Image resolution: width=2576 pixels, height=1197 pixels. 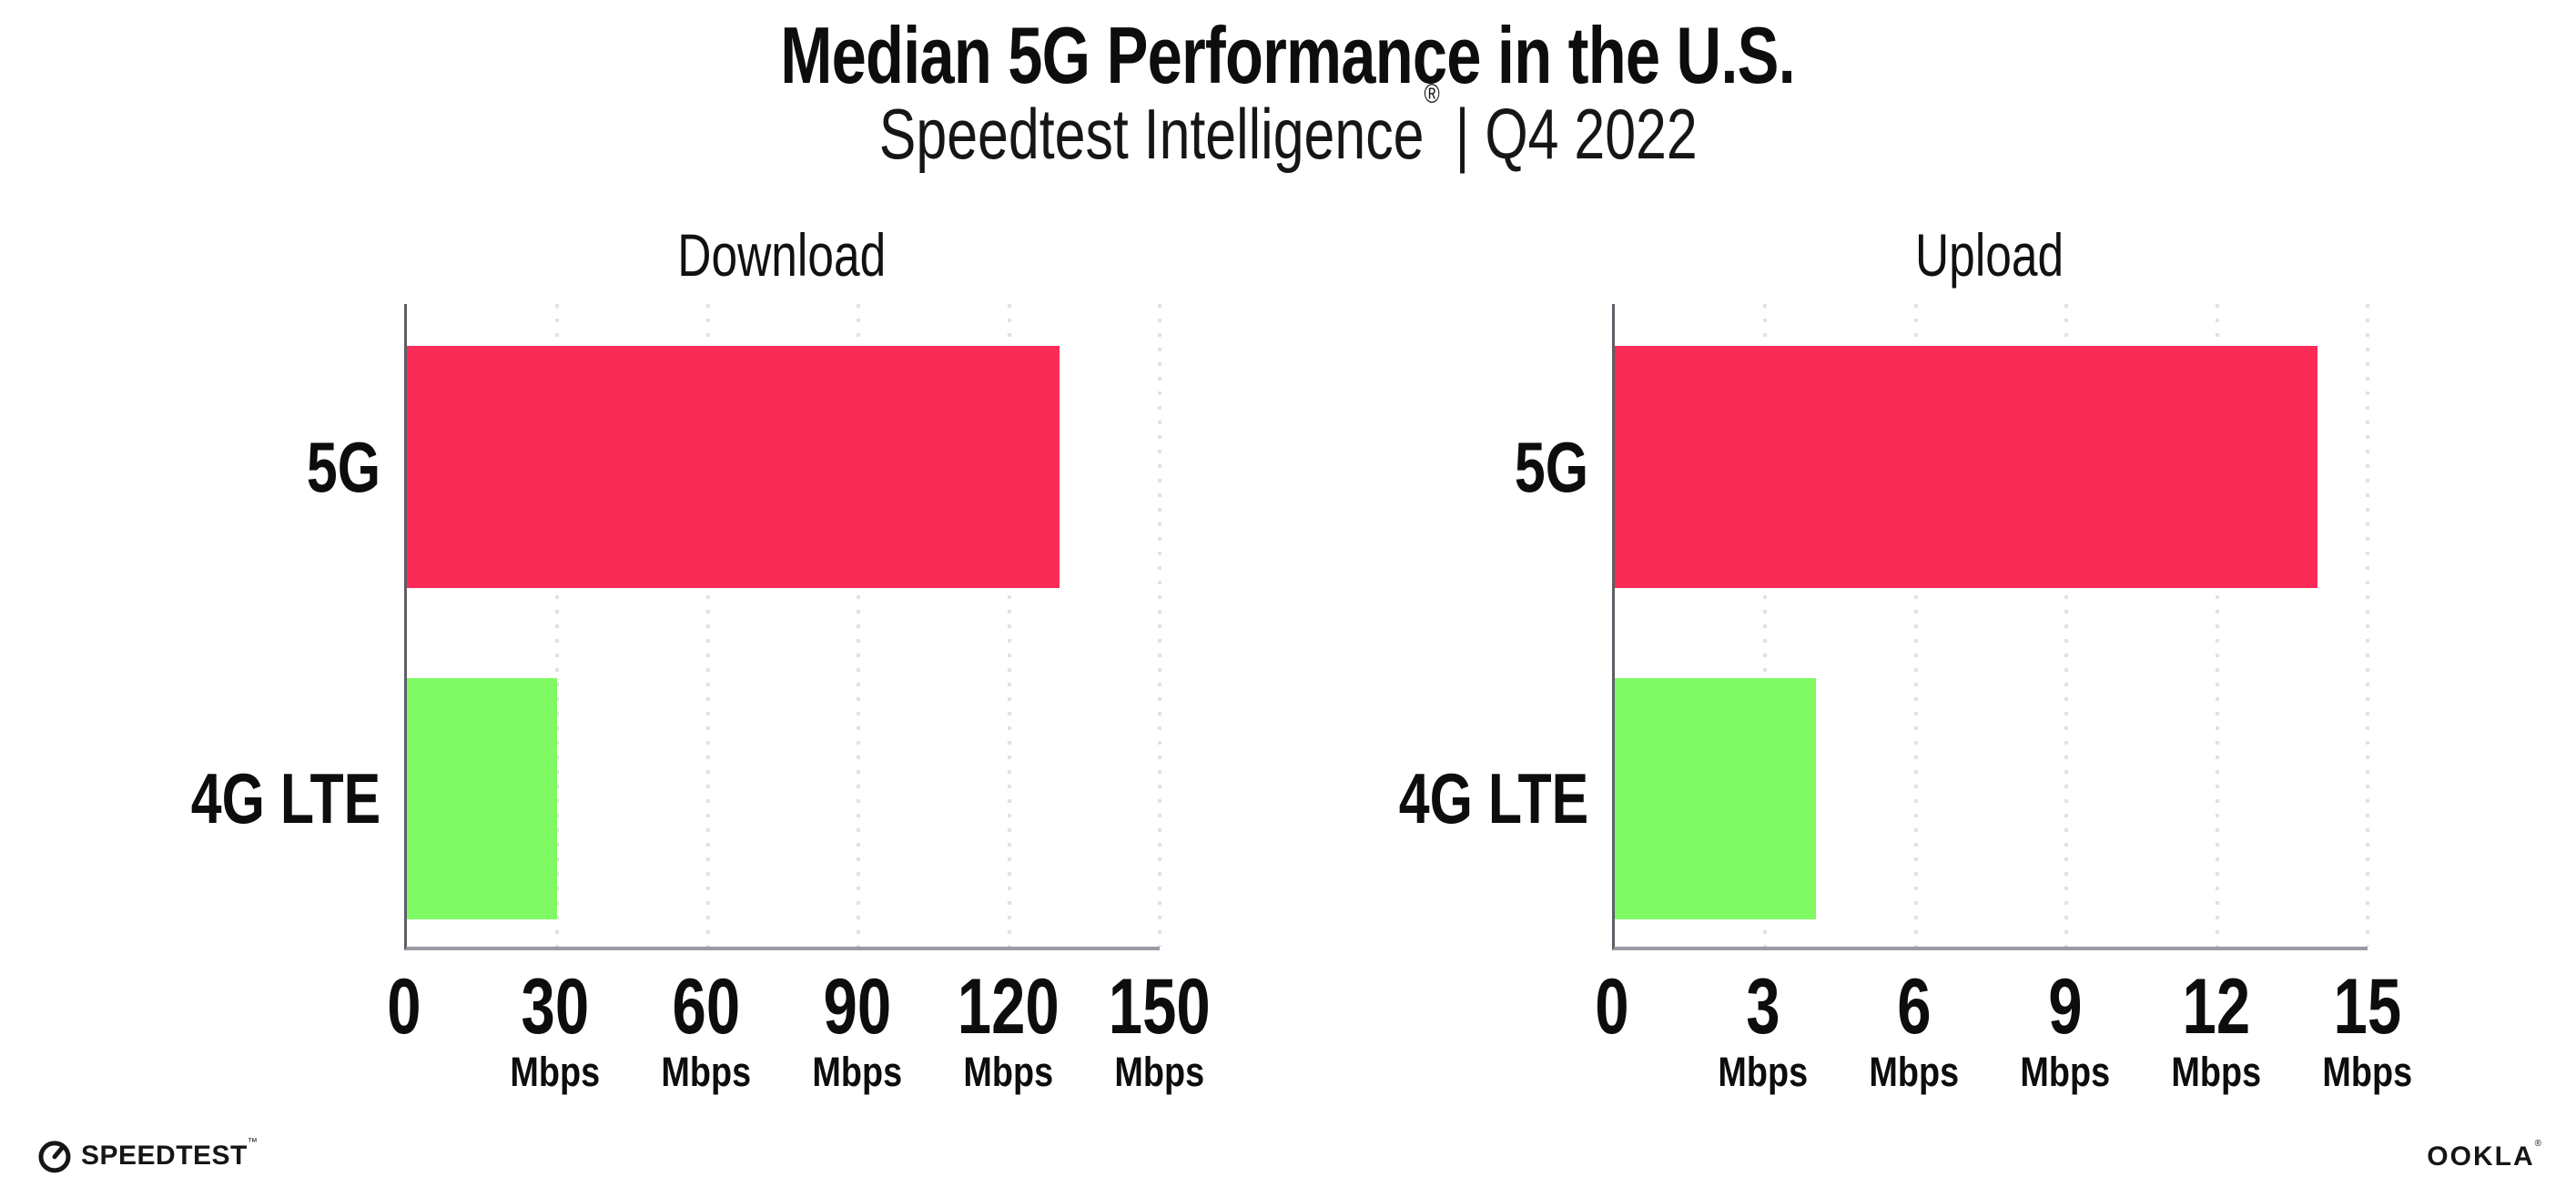 What do you see at coordinates (2481, 1156) in the screenshot?
I see `ookla-wordmark-text: OOKLA` at bounding box center [2481, 1156].